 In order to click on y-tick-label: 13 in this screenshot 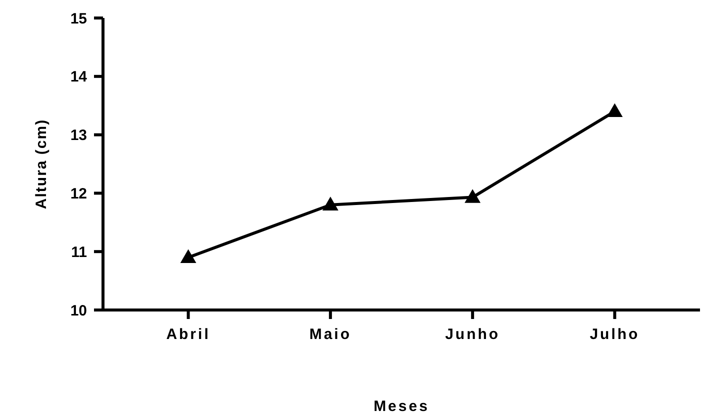, I will do `click(78, 135)`.